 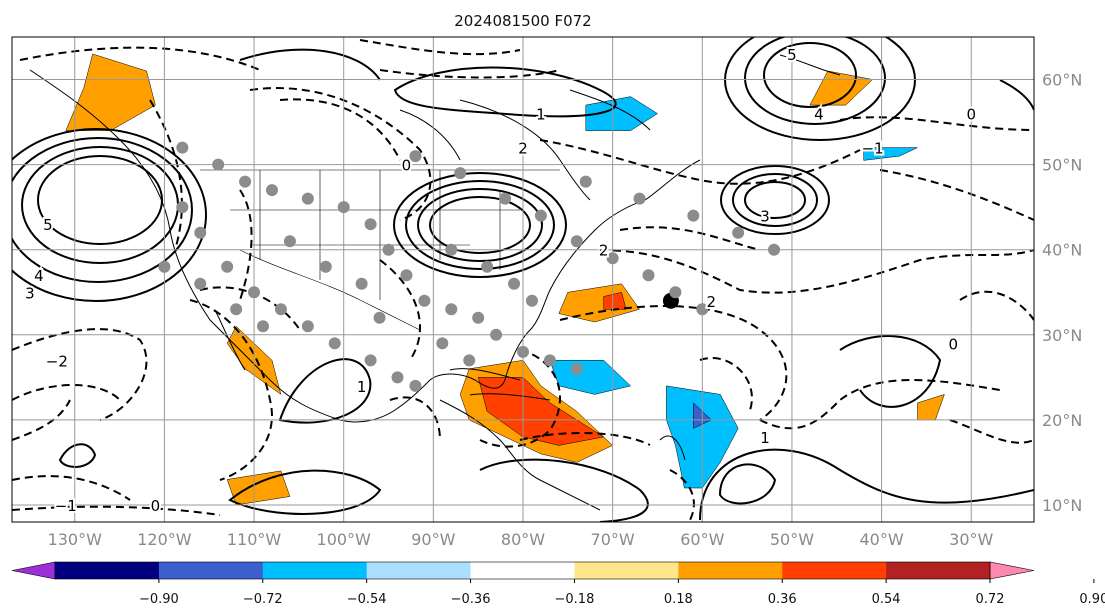 What do you see at coordinates (57, 361) in the screenshot?
I see `contour-label: −2` at bounding box center [57, 361].